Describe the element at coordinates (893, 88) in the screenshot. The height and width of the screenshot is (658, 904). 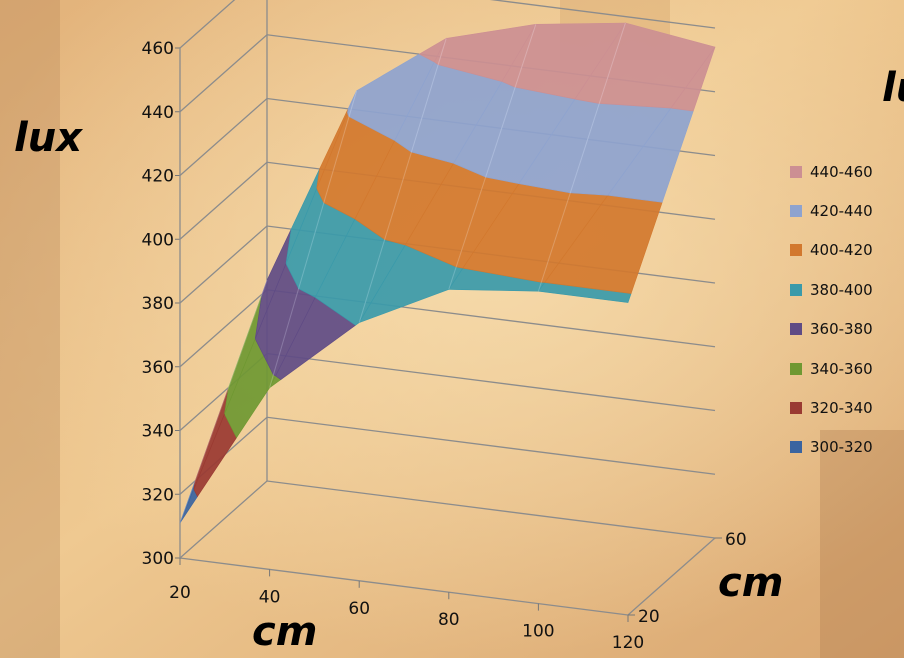
I see `legend-title: lu` at that location.